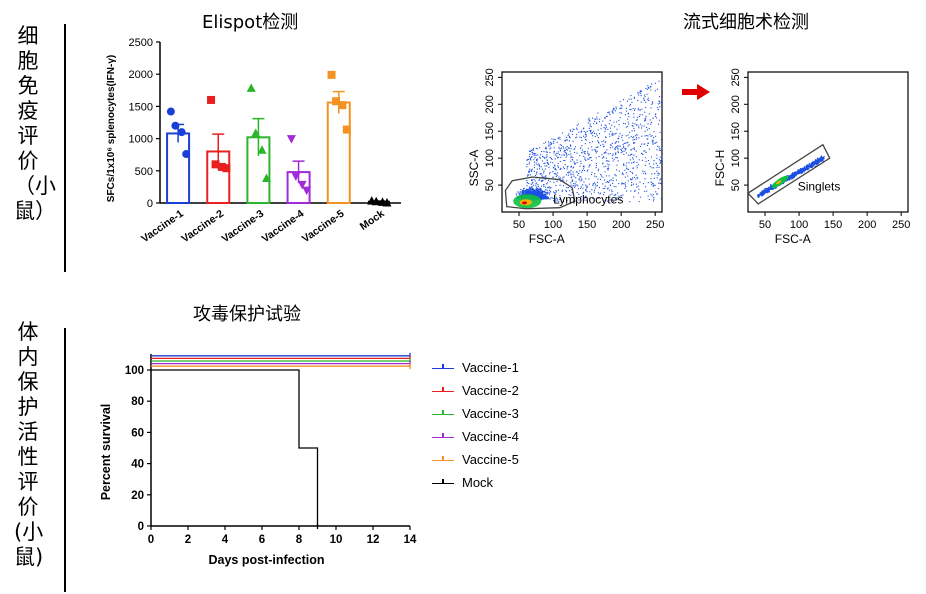  I want to click on x-tick-label: 150, so click(587, 225).